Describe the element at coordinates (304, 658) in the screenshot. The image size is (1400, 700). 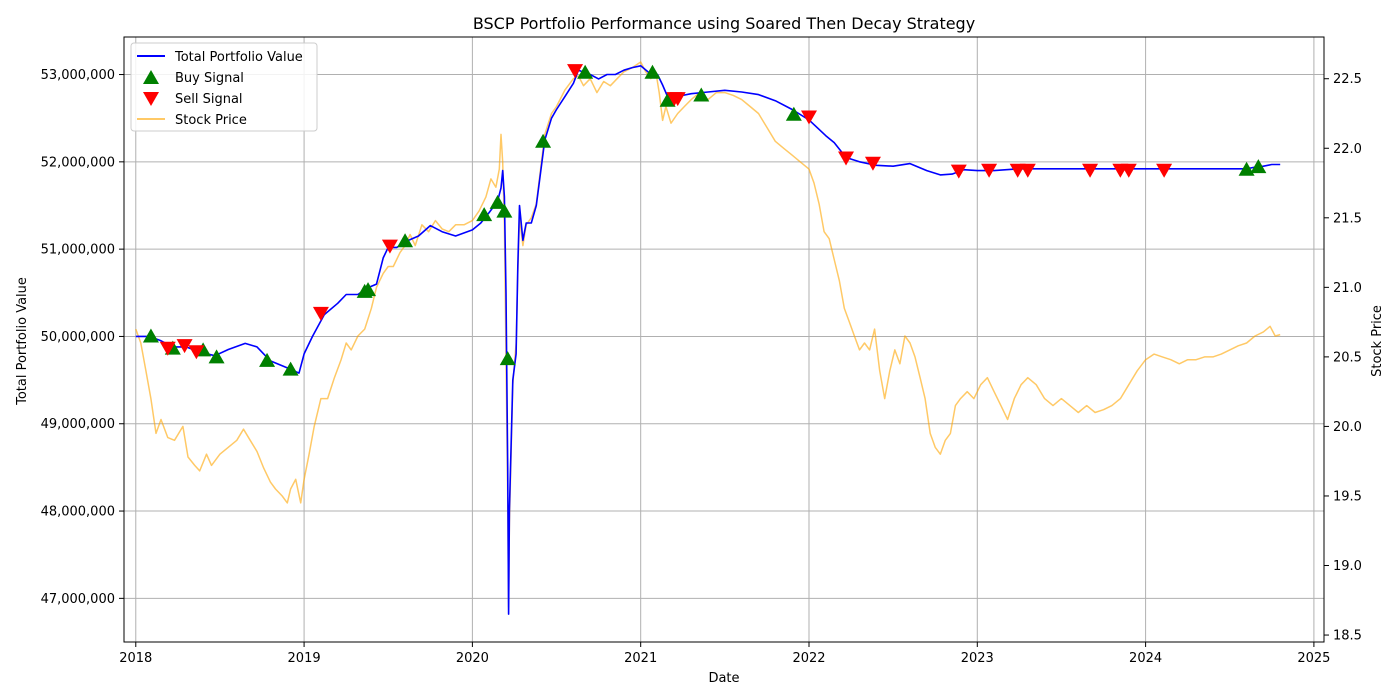
I see `x-tick-label: 2019` at that location.